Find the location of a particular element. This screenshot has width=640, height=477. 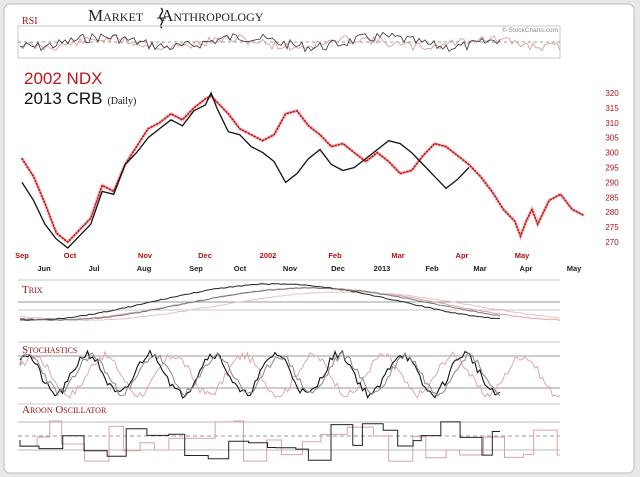

x-axis-top-labels: Sep Oct Nov Dec 2002 Feb Mar Apr May is located at coordinates (272, 255).